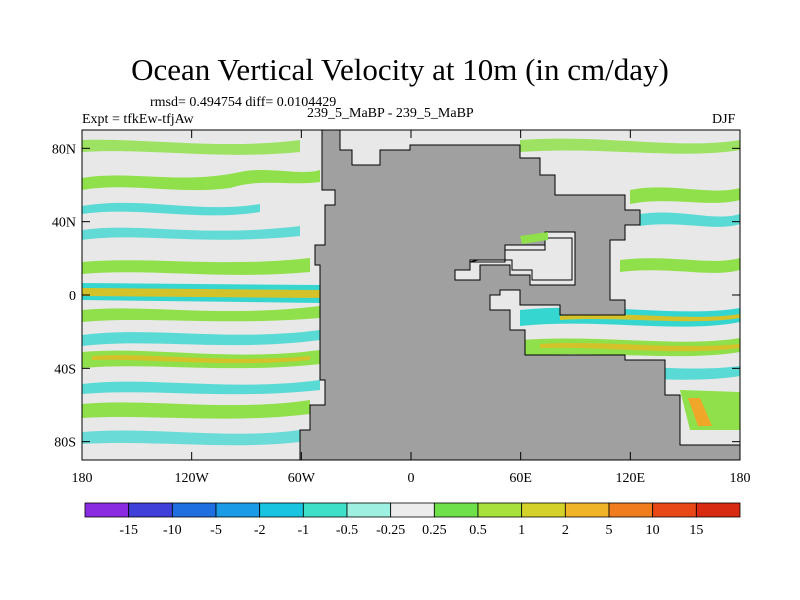  I want to click on inland-sea, so click(521, 259).